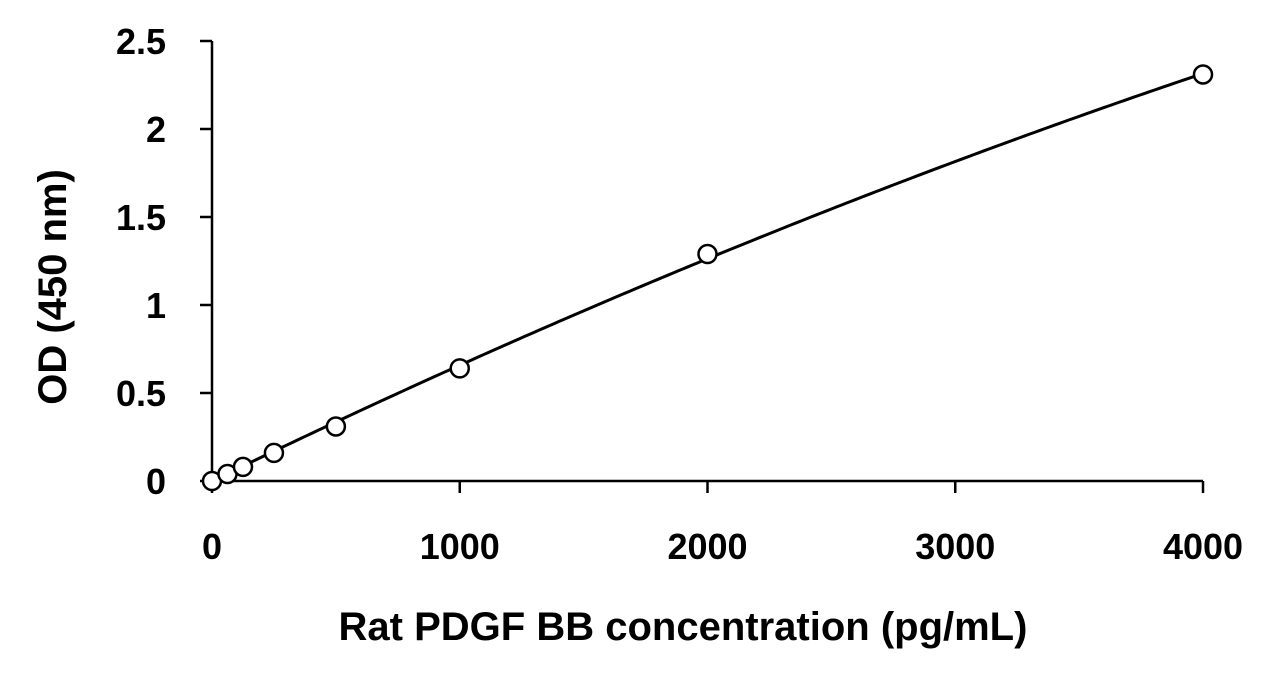  Describe the element at coordinates (955, 546) in the screenshot. I see `x-tick-label: 3000` at that location.